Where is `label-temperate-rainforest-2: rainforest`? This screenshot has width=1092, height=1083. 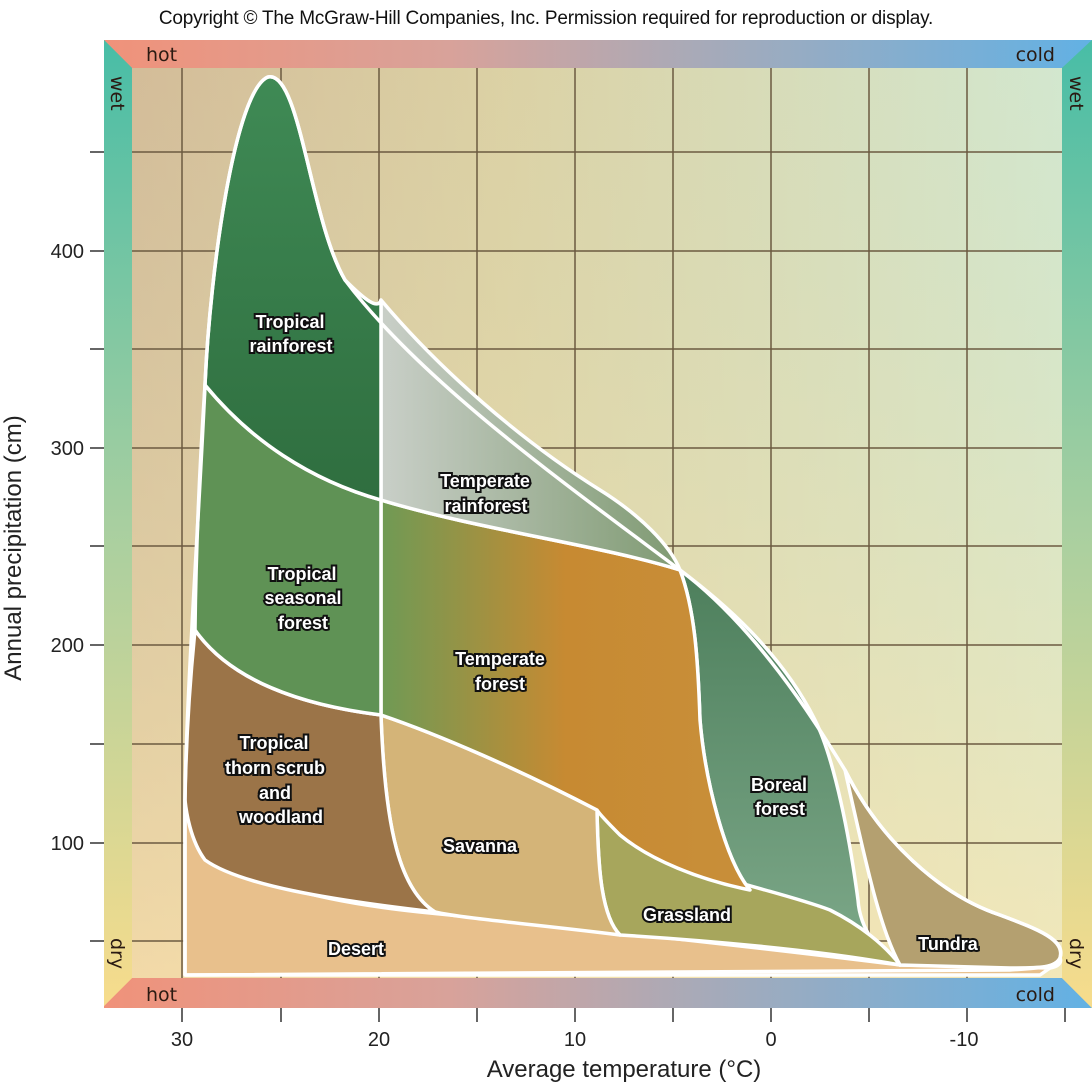 label-temperate-rainforest-2: rainforest is located at coordinates (485, 506).